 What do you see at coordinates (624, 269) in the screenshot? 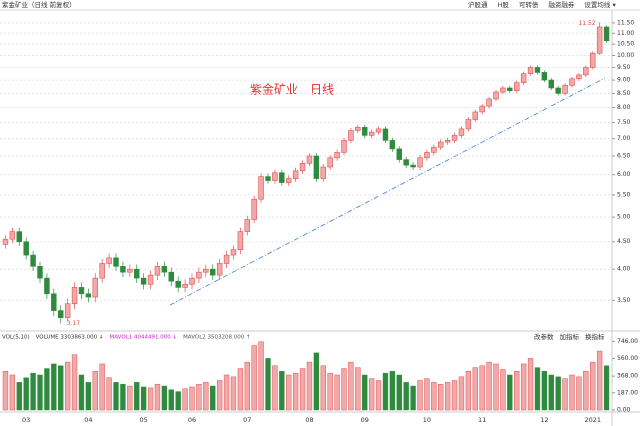
I see `y-tick-label: 4.00` at bounding box center [624, 269].